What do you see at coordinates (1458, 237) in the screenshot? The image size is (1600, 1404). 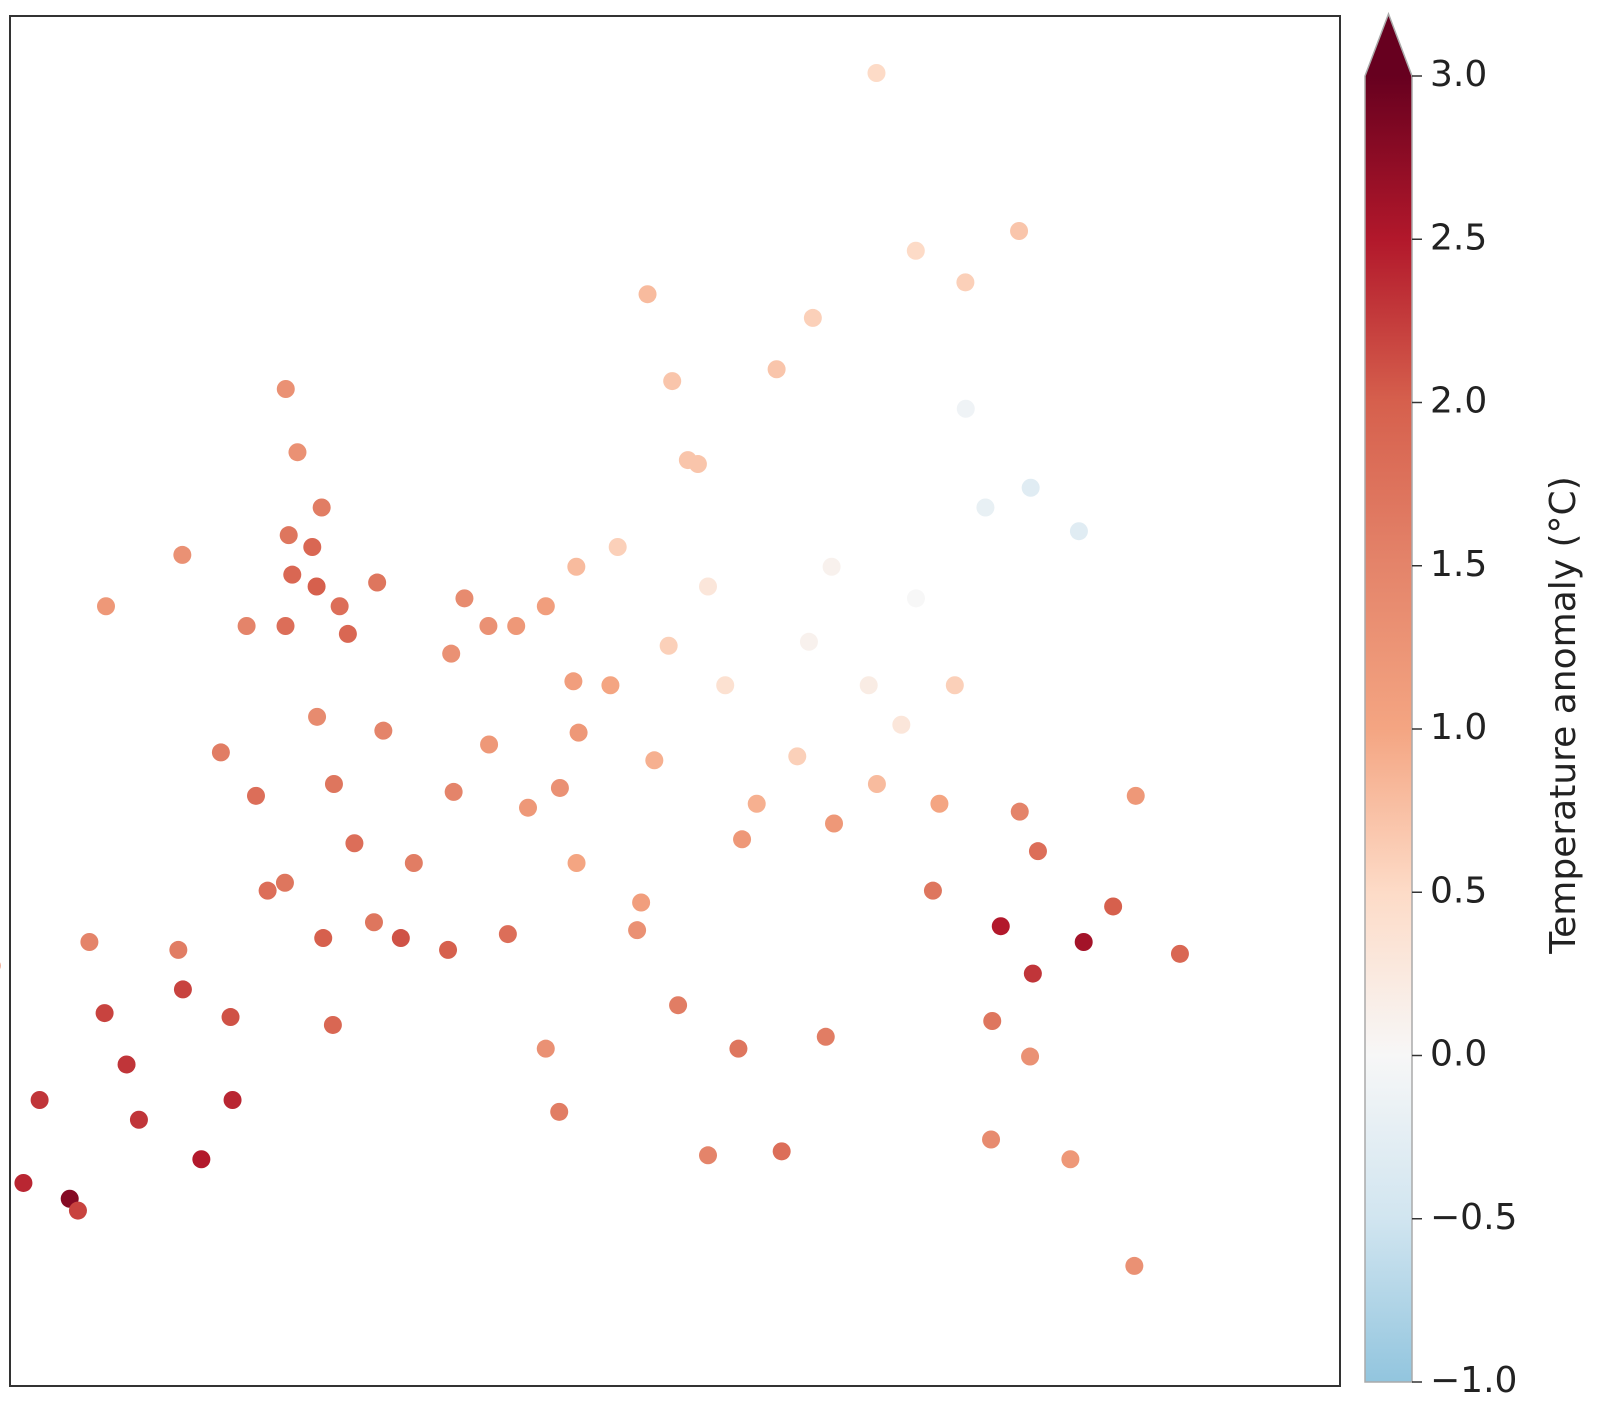 I see `colorbar-tick-label: 2.5` at bounding box center [1458, 237].